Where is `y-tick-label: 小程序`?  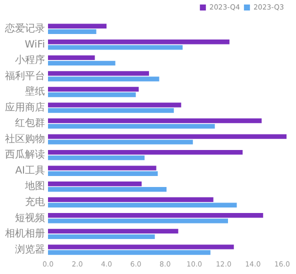
y-tick-label: 小程序 is located at coordinates (30, 60).